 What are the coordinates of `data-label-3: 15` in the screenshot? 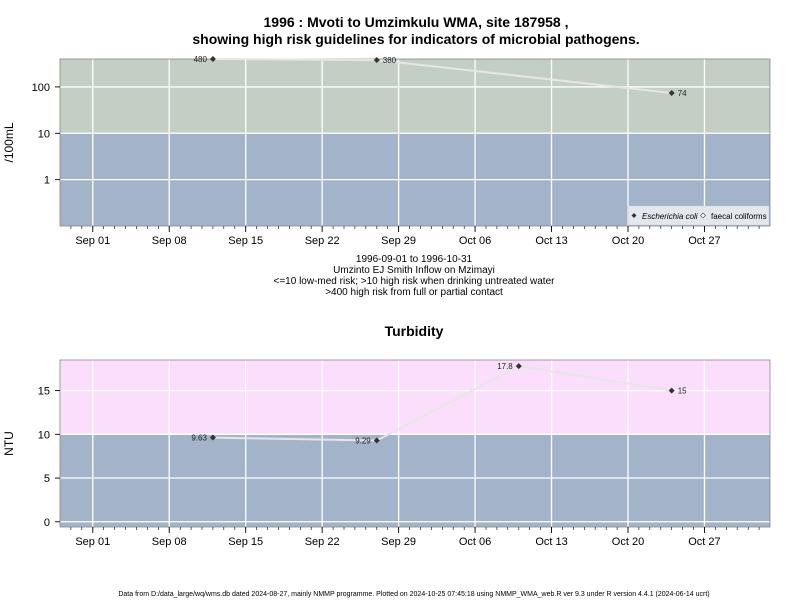 It's located at (682, 391).